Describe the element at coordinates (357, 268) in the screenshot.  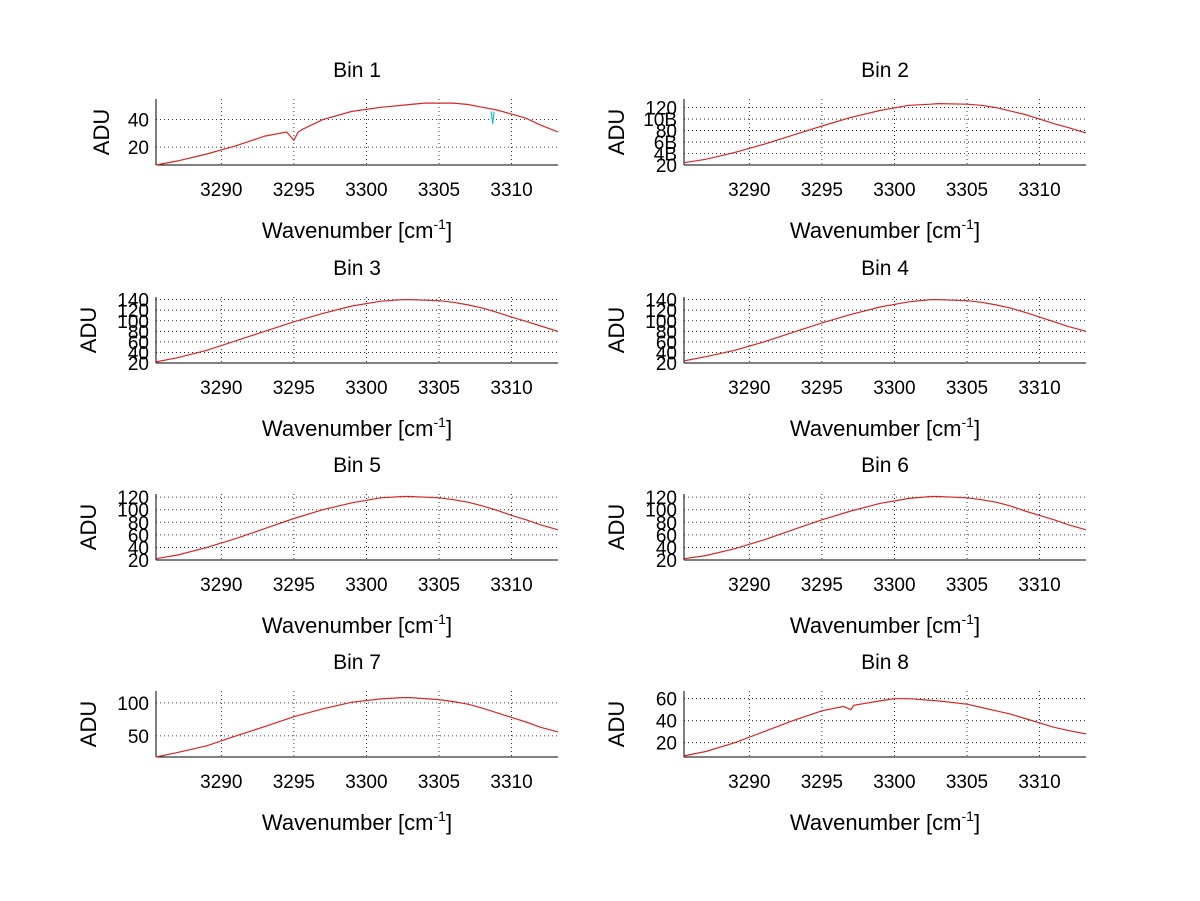
I see `panel-title: Bin 3` at that location.